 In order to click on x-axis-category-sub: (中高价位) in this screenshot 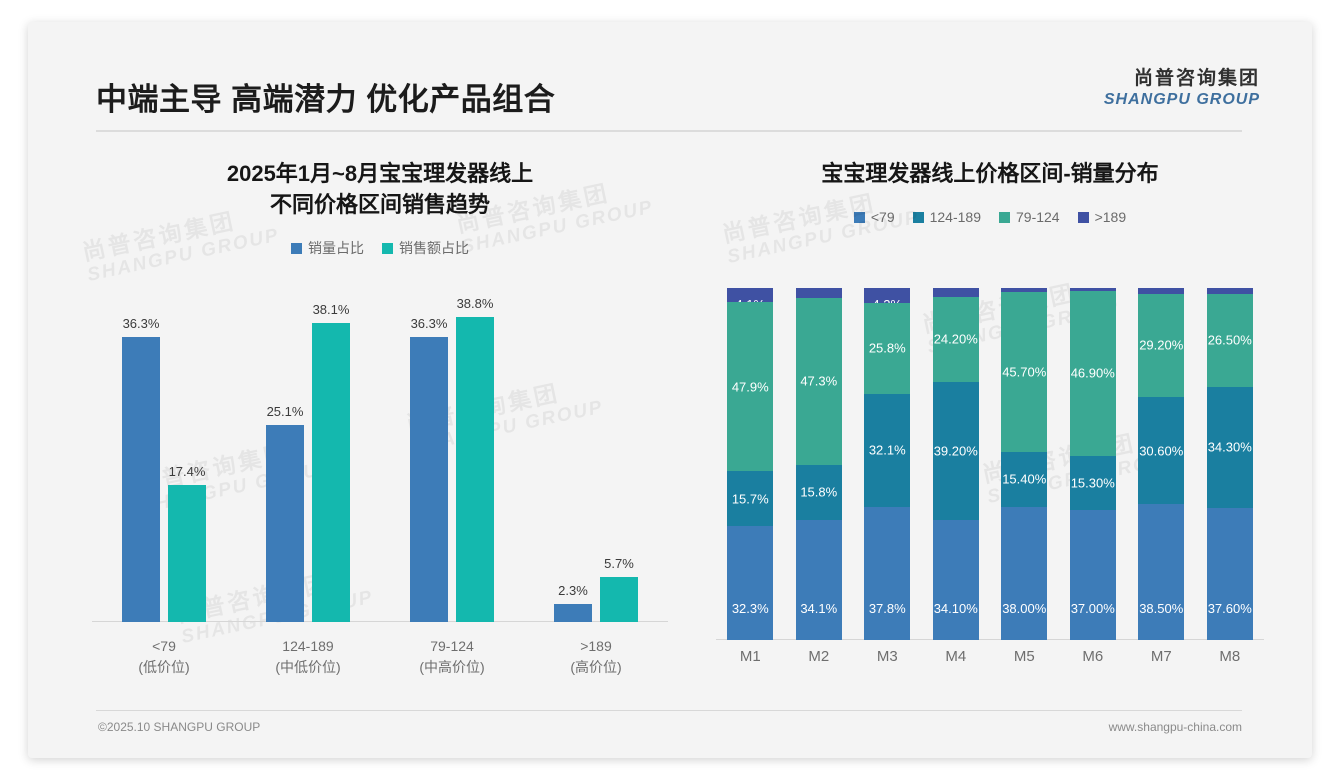, I will do `click(452, 667)`.